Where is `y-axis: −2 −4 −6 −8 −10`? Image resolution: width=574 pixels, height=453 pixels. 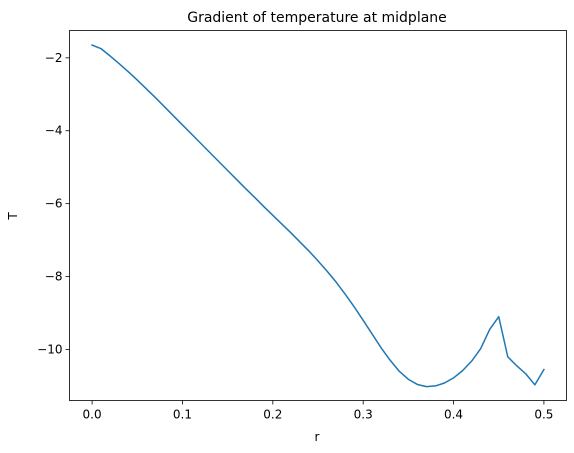 y-axis: −2 −4 −6 −8 −10 is located at coordinates (53, 203).